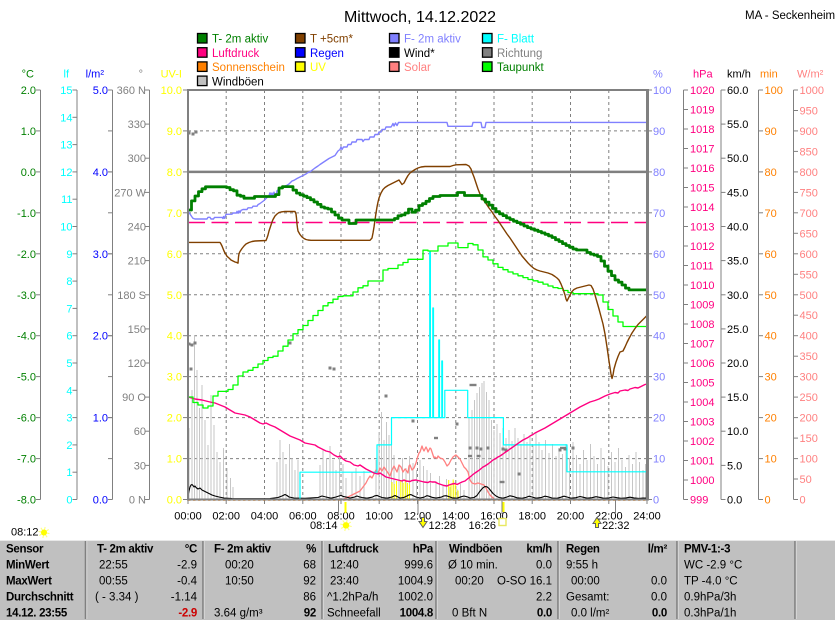 This screenshot has height=625, width=835. Describe the element at coordinates (26, 214) in the screenshot. I see `svg-text: -1.0` at that location.